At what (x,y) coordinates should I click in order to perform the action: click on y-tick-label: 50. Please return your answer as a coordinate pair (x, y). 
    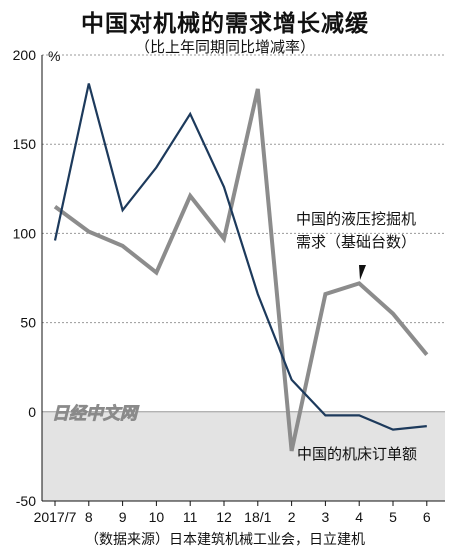
    Looking at the image, I should click on (28, 323).